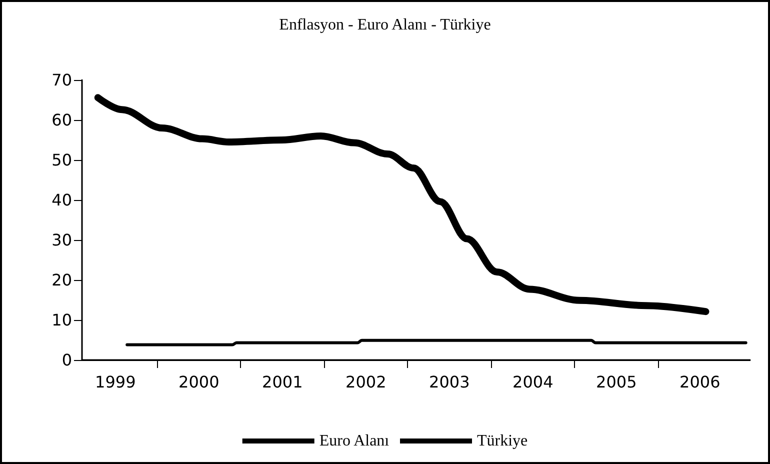 The image size is (770, 464). I want to click on x-tick-label: 2002, so click(366, 382).